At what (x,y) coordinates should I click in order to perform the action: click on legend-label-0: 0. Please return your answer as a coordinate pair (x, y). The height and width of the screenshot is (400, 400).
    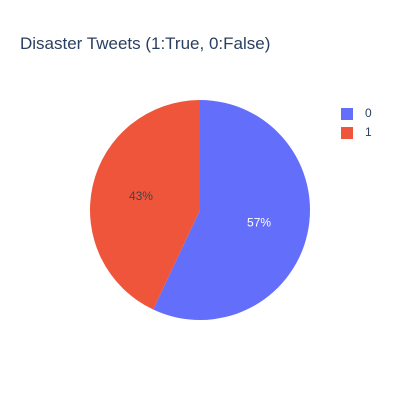
    Looking at the image, I should click on (368, 113).